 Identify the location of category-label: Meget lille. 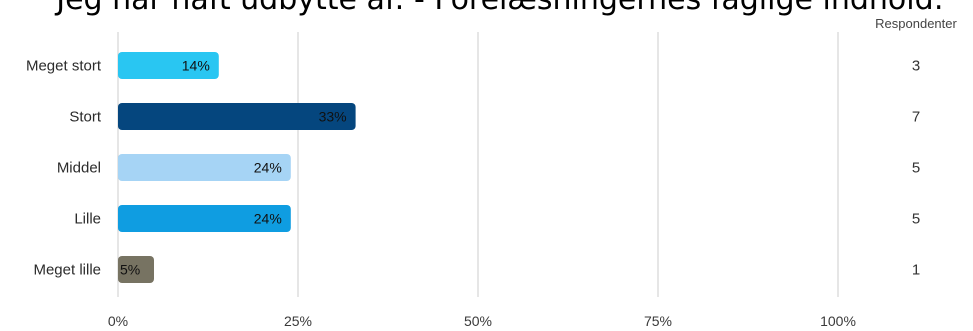
(67, 270).